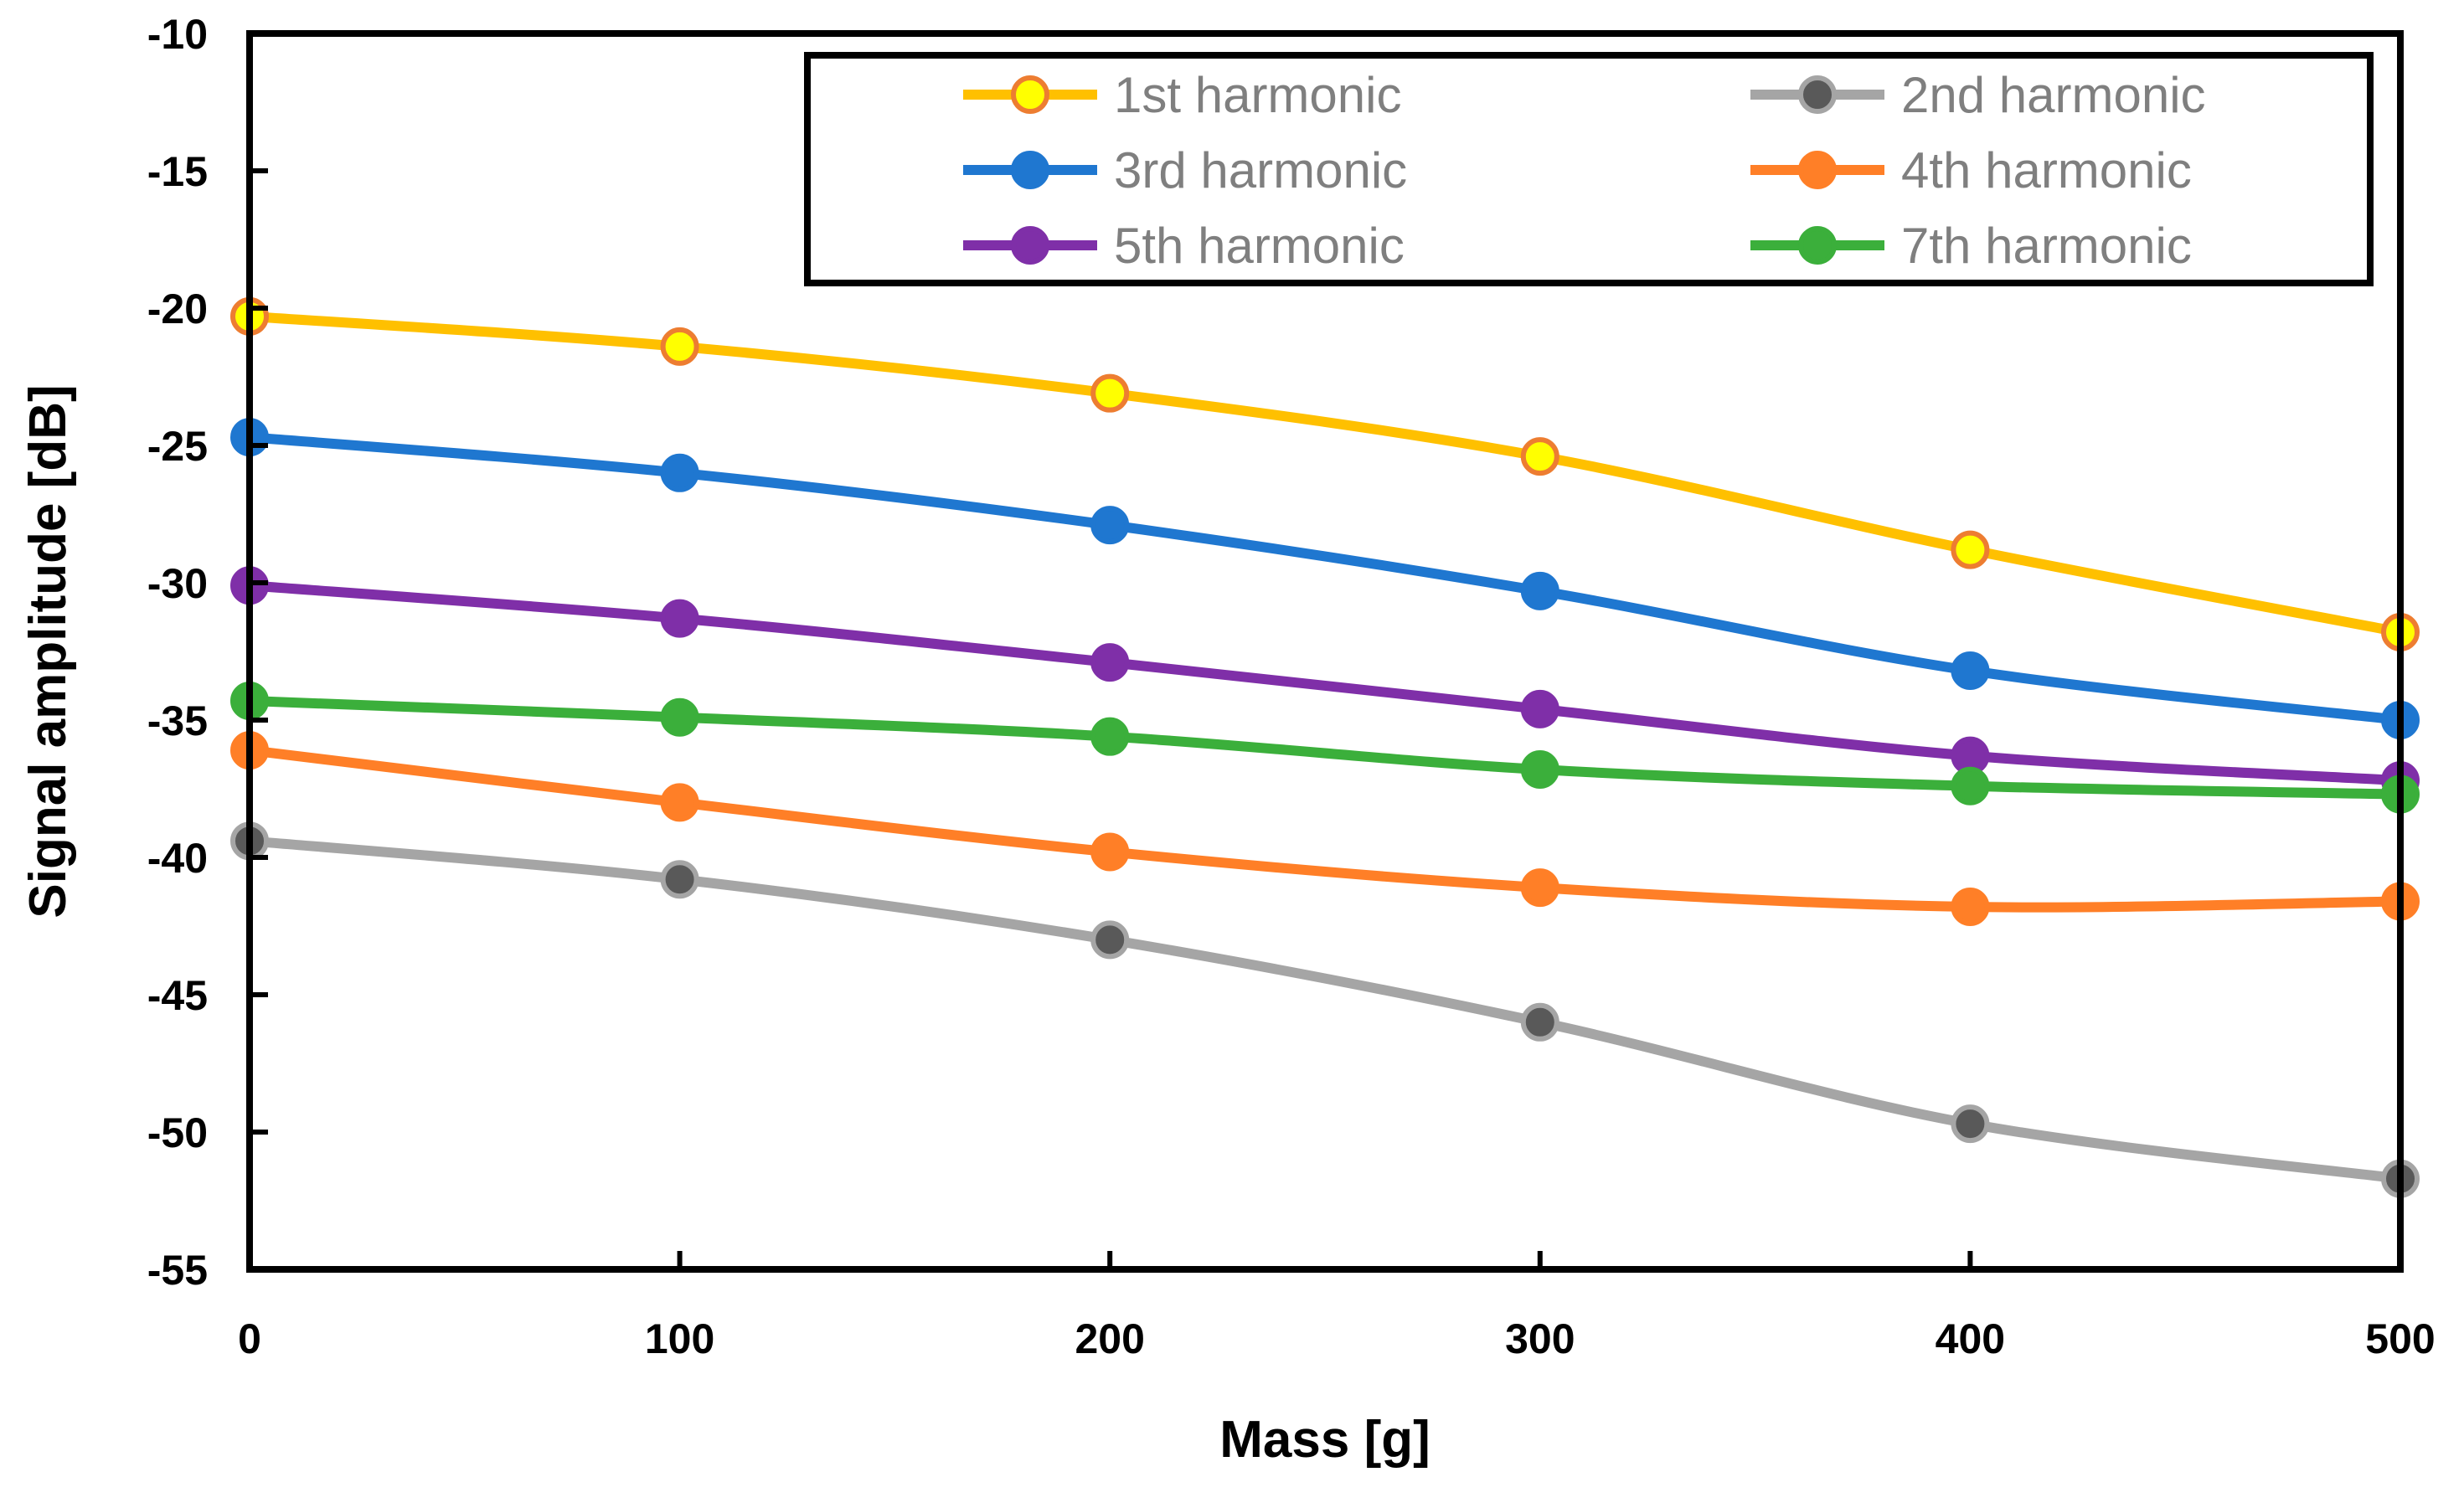 The image size is (2464, 1508). What do you see at coordinates (48, 651) in the screenshot?
I see `y-axis-title: Signal amplitude [dB]` at bounding box center [48, 651].